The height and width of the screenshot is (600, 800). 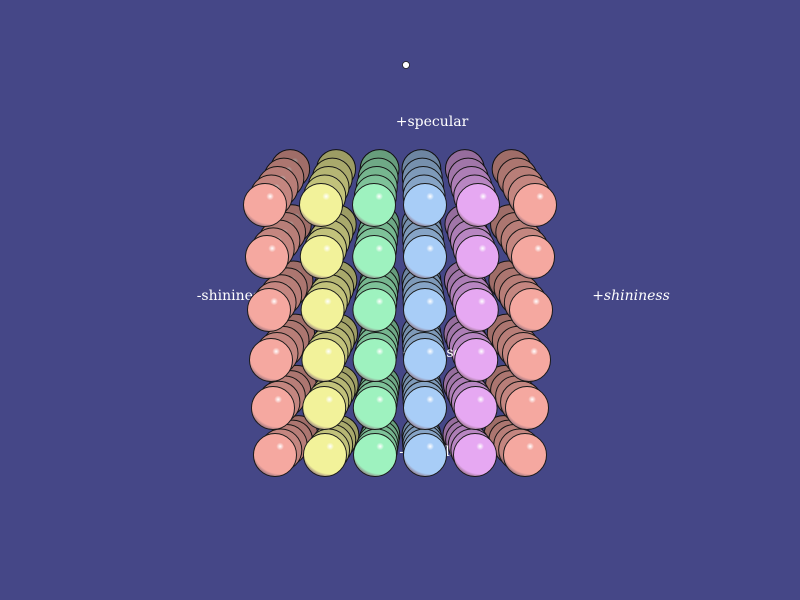 I want to click on light-source, so click(x=406, y=65).